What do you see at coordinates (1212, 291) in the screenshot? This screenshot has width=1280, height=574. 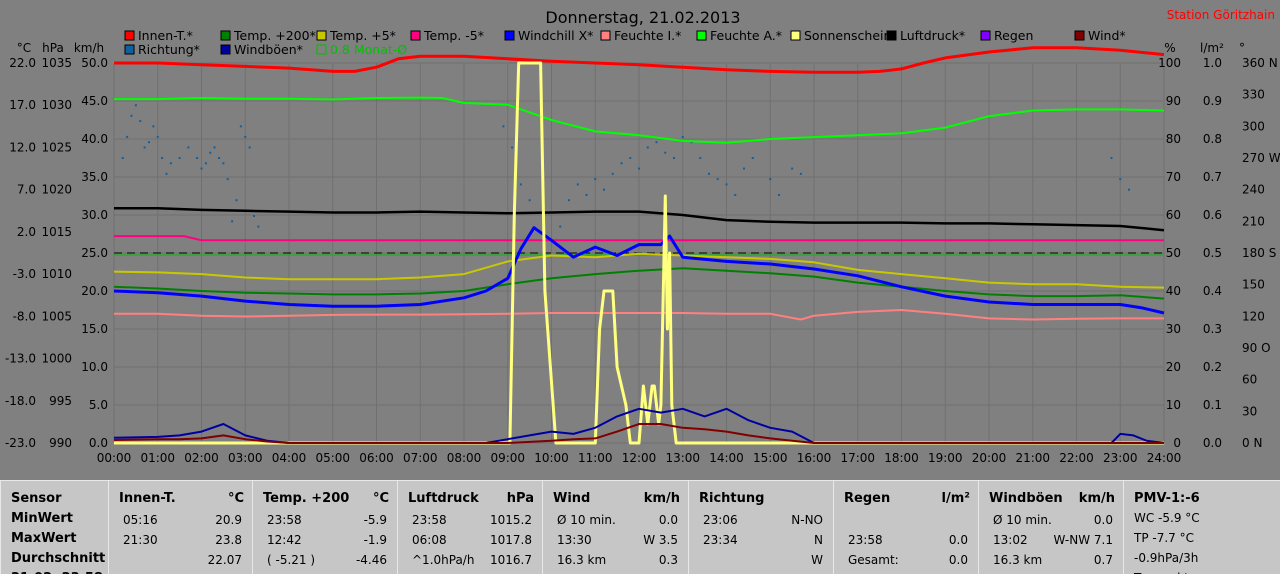 I see `y-tick-rain: 0.4` at bounding box center [1212, 291].